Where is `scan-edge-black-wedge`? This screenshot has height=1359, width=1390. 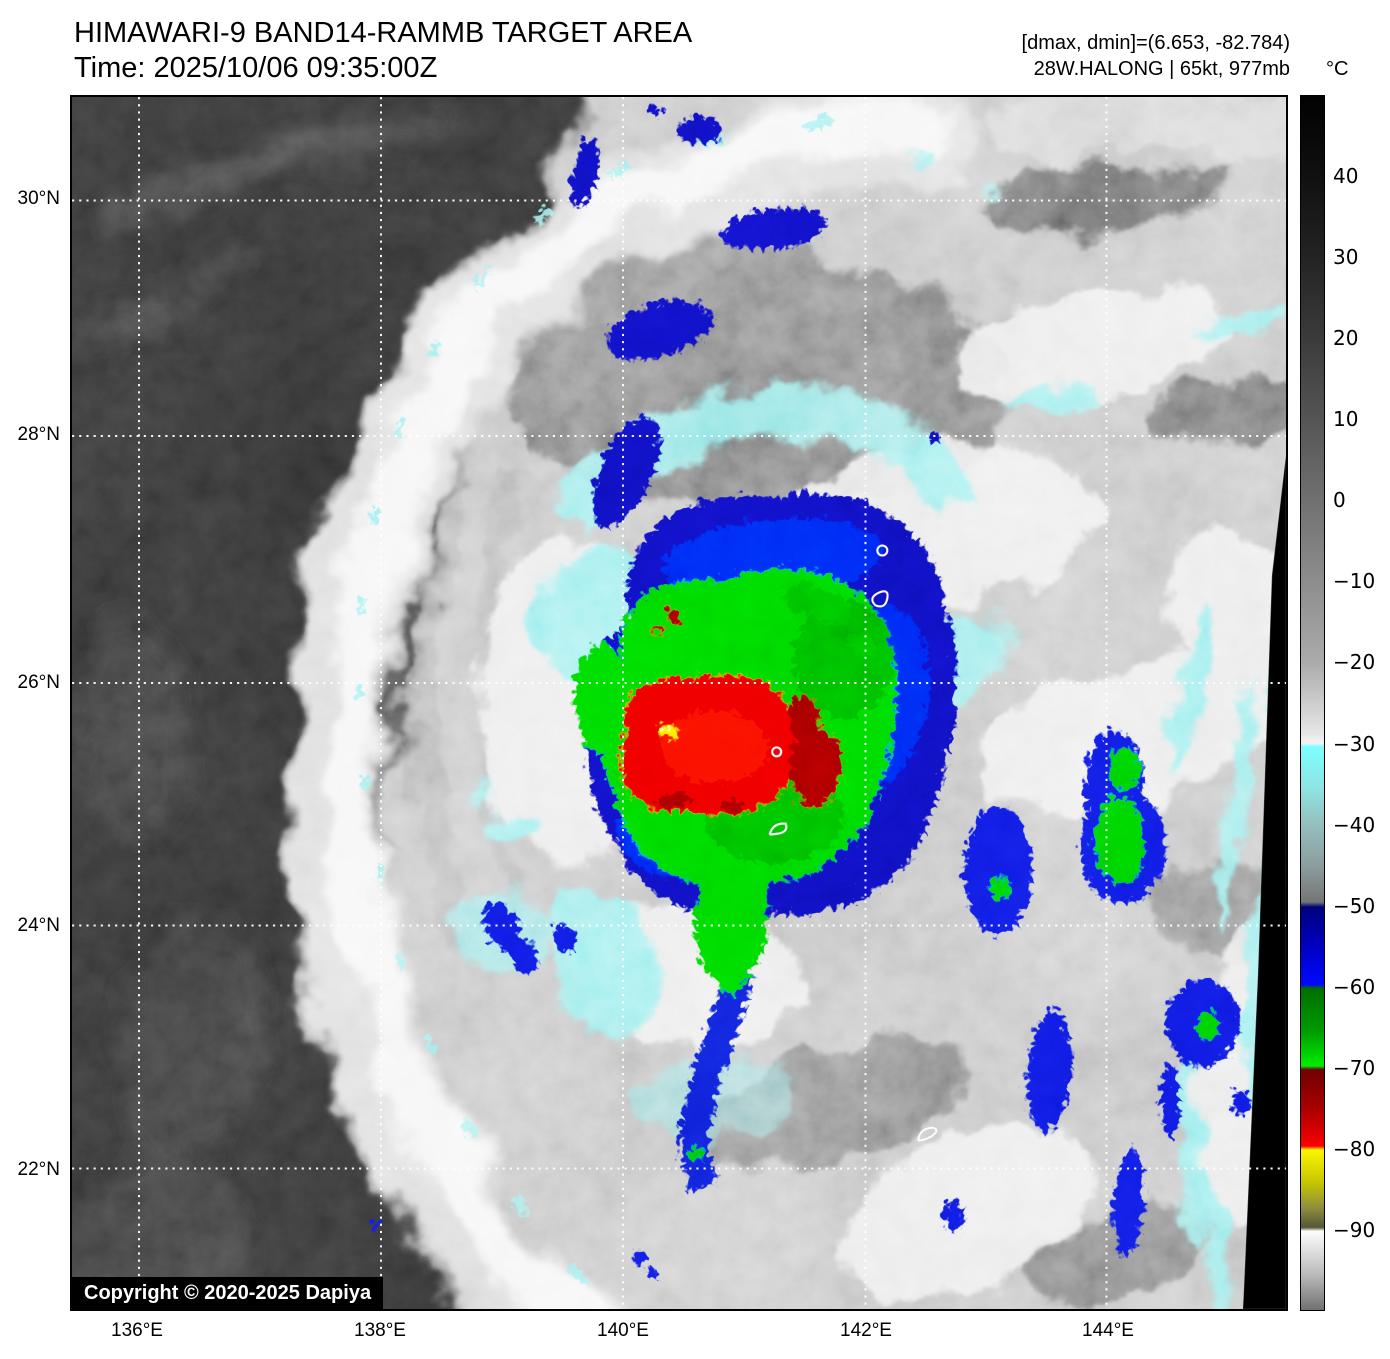 scan-edge-black-wedge is located at coordinates (1264, 882).